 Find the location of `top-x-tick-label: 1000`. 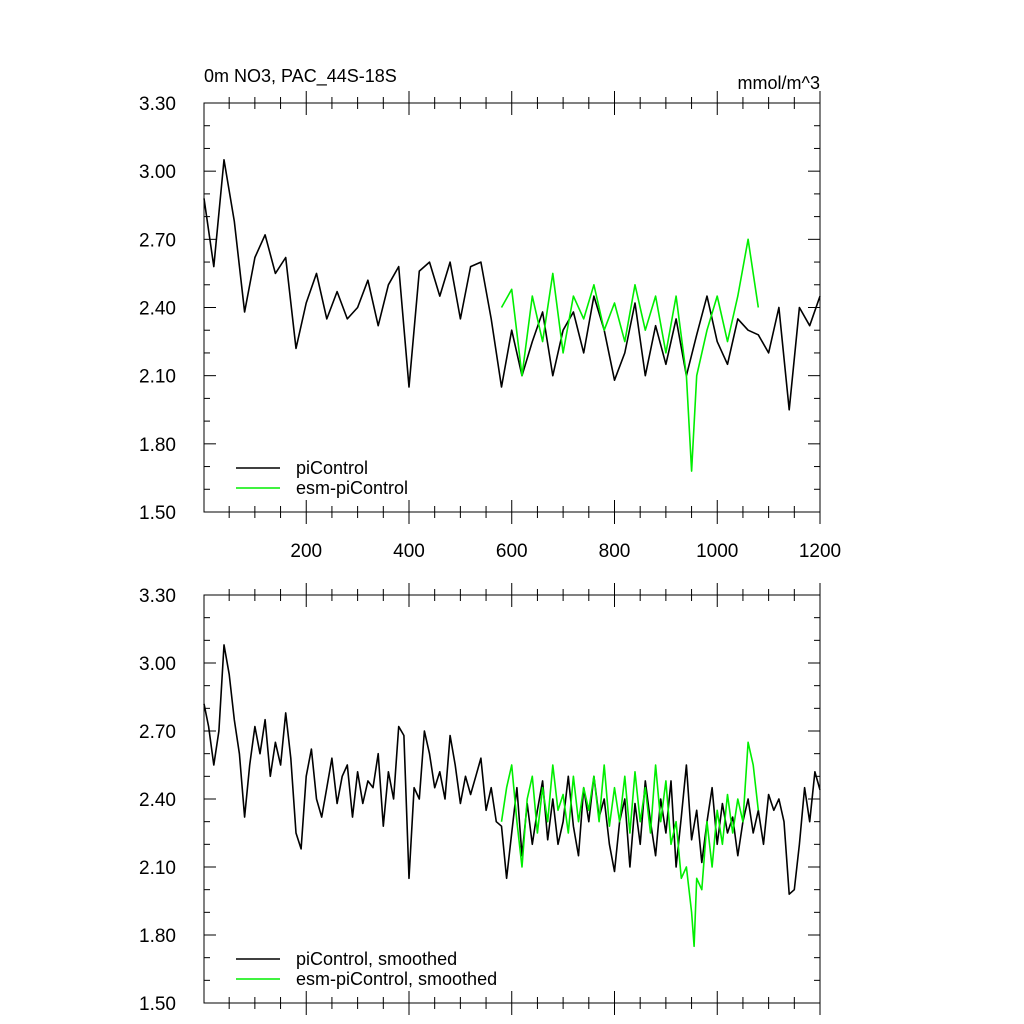

top-x-tick-label: 1000 is located at coordinates (717, 551).